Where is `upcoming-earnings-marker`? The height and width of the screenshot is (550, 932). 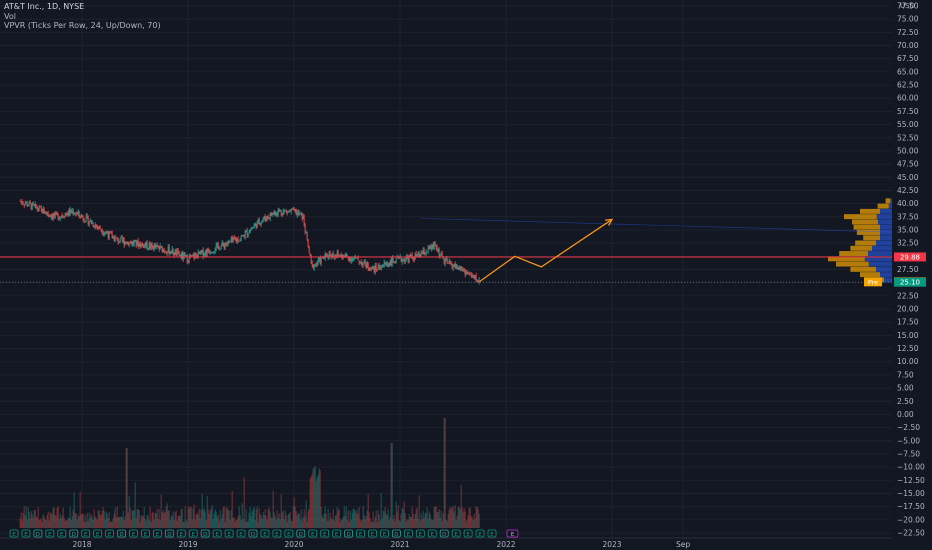
upcoming-earnings-marker is located at coordinates (512, 533).